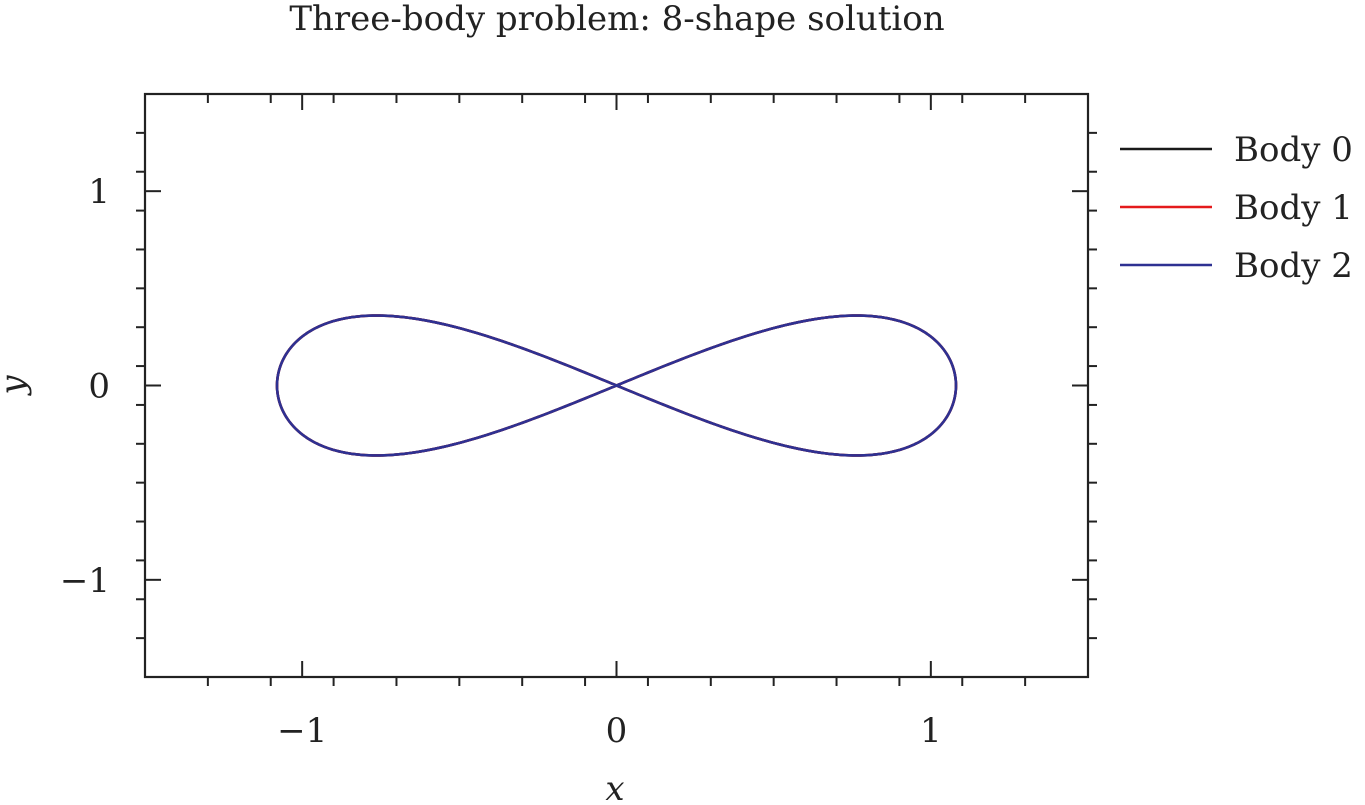 Image resolution: width=1365 pixels, height=805 pixels. Describe the element at coordinates (85, 581) in the screenshot. I see `y-tick-label: −1` at that location.